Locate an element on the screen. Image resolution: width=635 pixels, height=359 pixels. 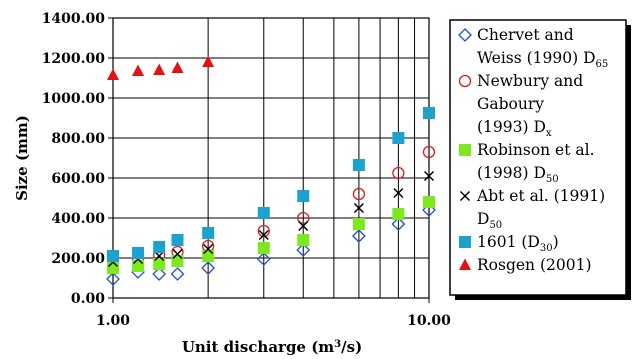
legend-label: (1993) Dx is located at coordinates (514, 128).